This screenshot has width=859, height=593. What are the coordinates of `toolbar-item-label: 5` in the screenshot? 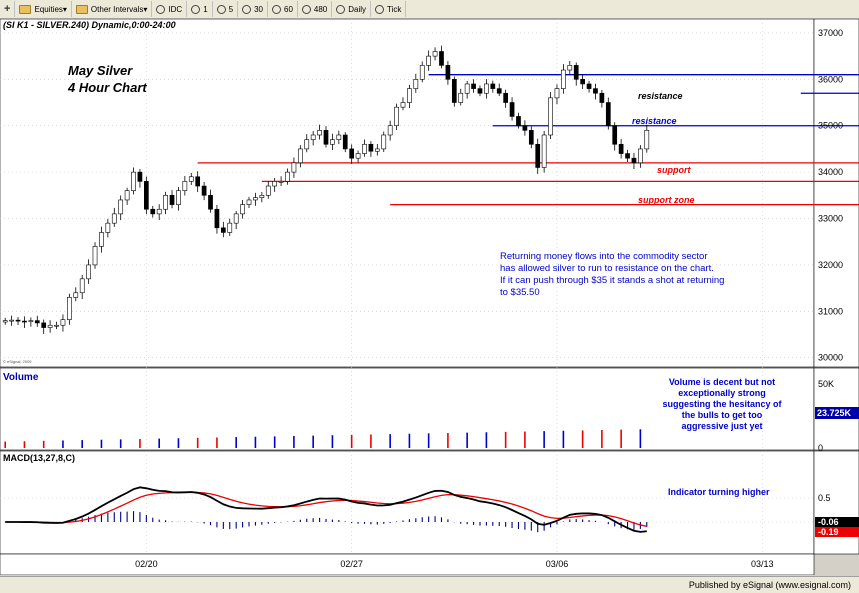 It's located at (231, 9).